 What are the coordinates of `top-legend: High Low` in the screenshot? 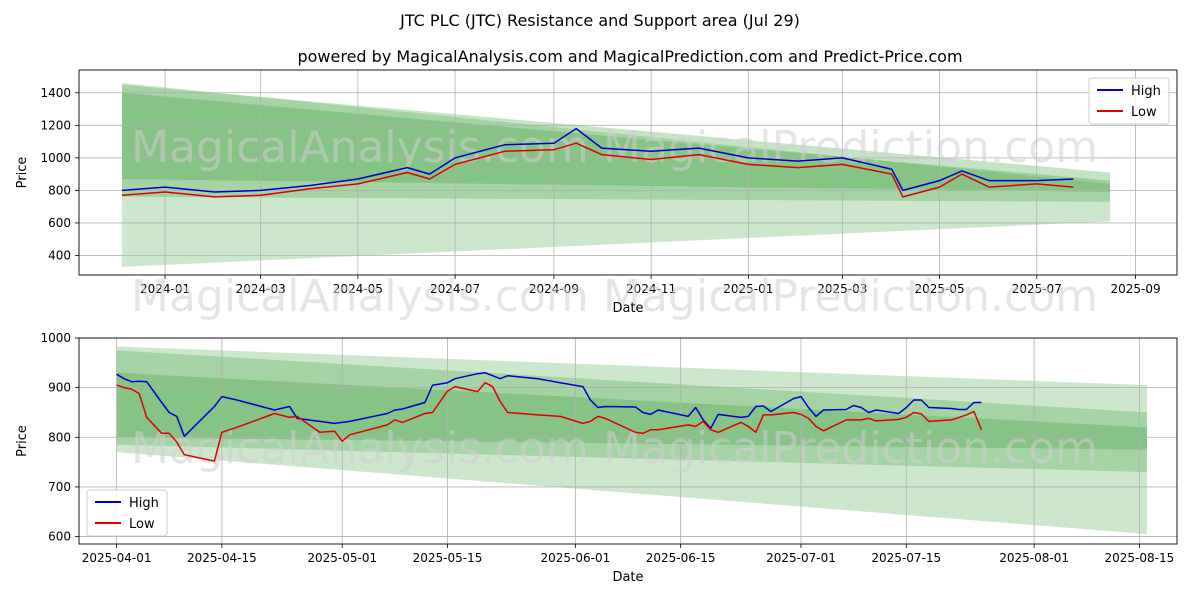 It's located at (1129, 101).